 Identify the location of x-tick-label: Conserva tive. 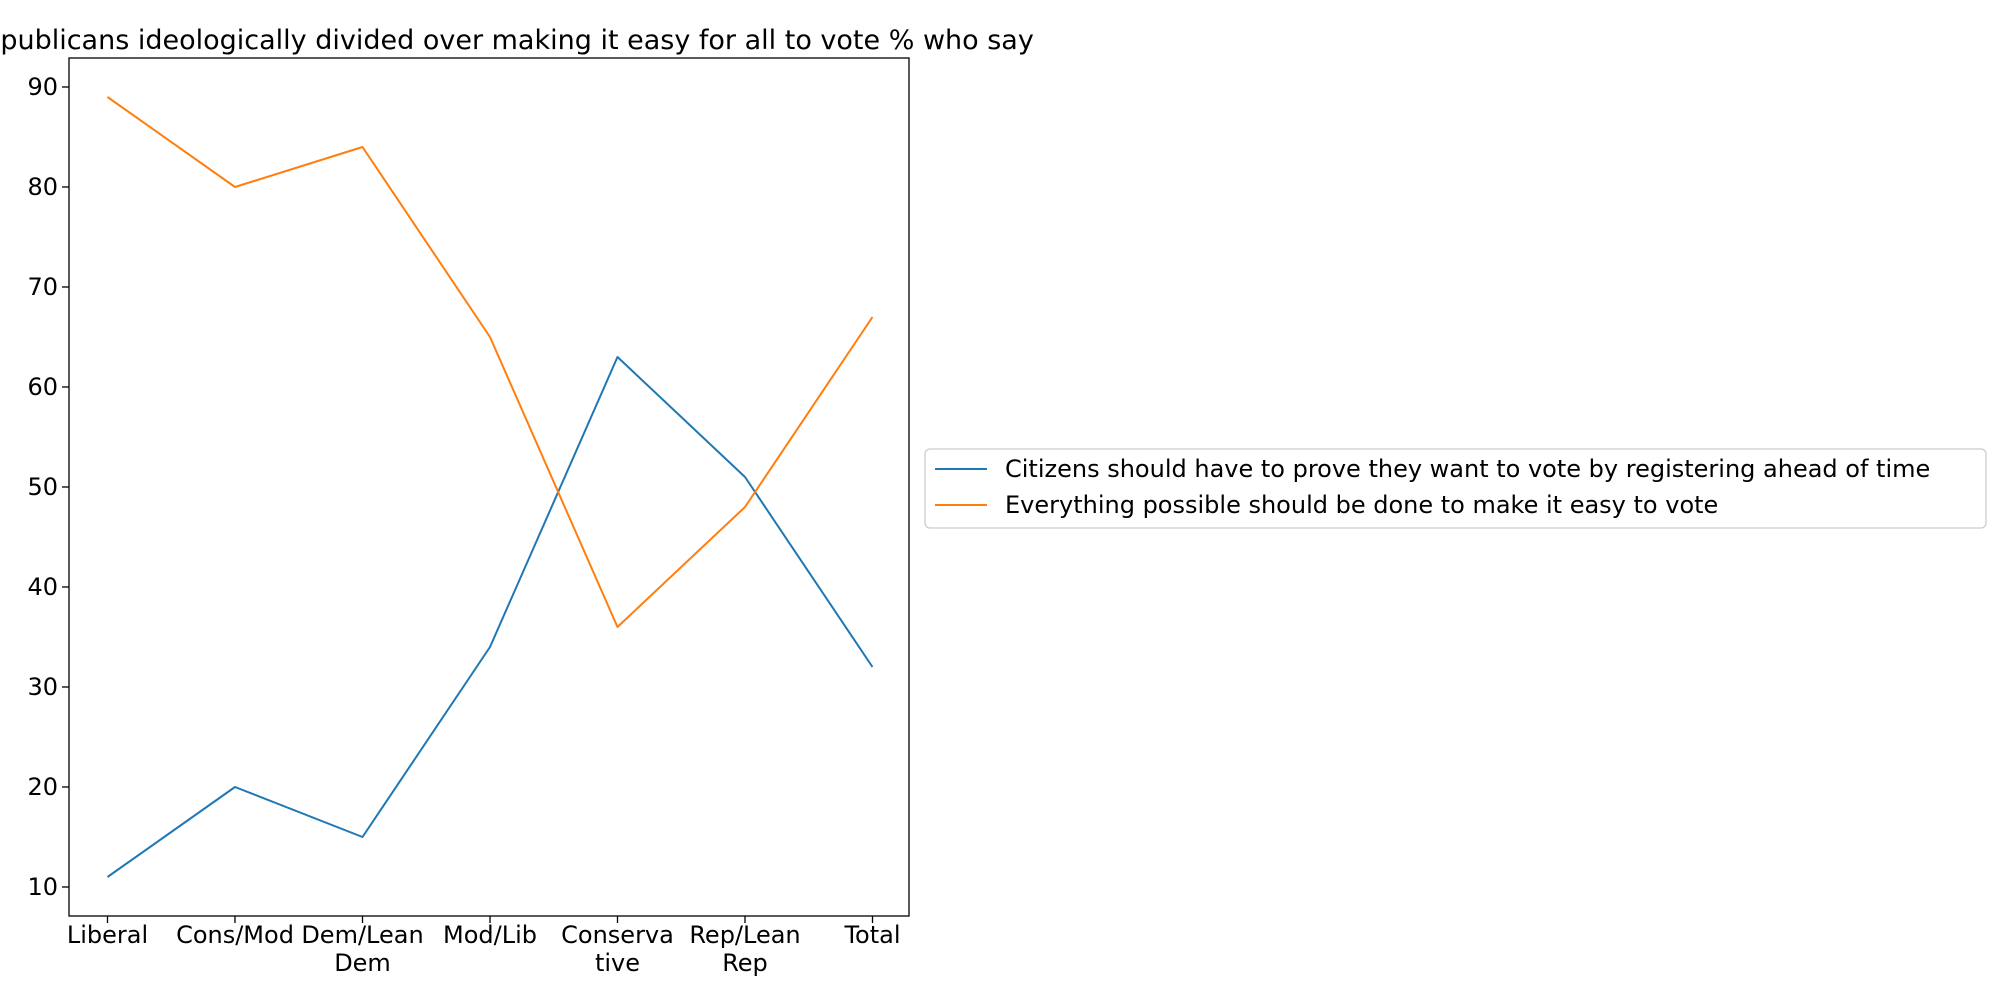
(617, 949).